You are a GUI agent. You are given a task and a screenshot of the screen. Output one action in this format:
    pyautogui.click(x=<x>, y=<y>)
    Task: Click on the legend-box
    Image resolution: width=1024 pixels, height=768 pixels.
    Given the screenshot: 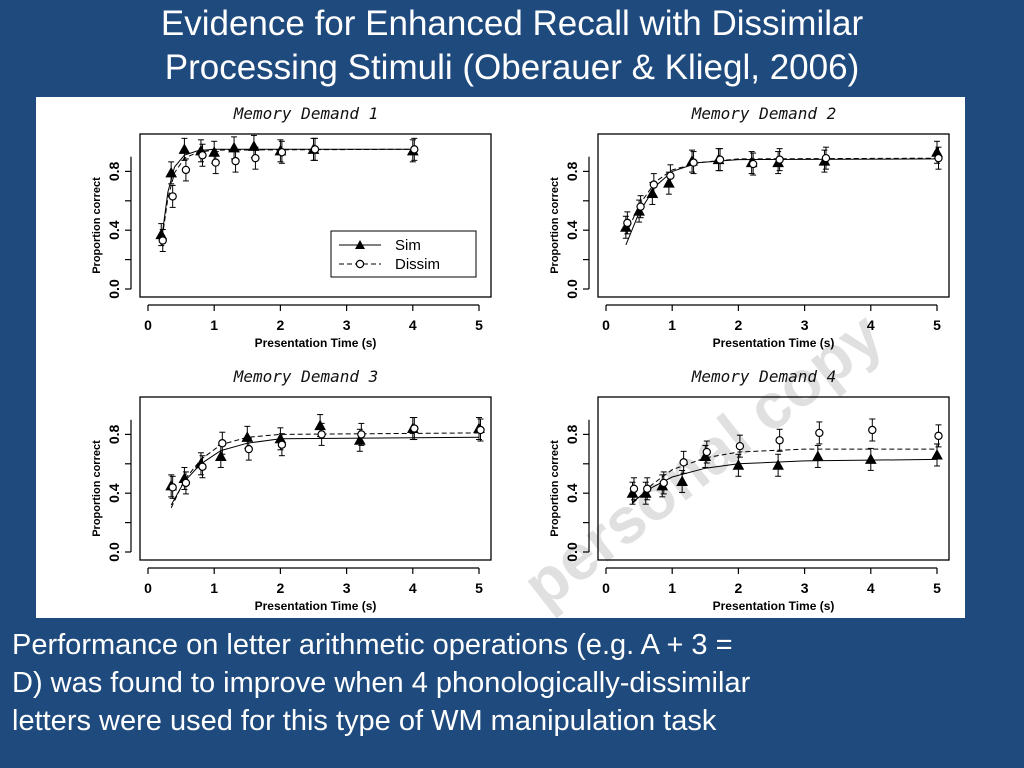 What is the action you would take?
    pyautogui.click(x=403, y=254)
    